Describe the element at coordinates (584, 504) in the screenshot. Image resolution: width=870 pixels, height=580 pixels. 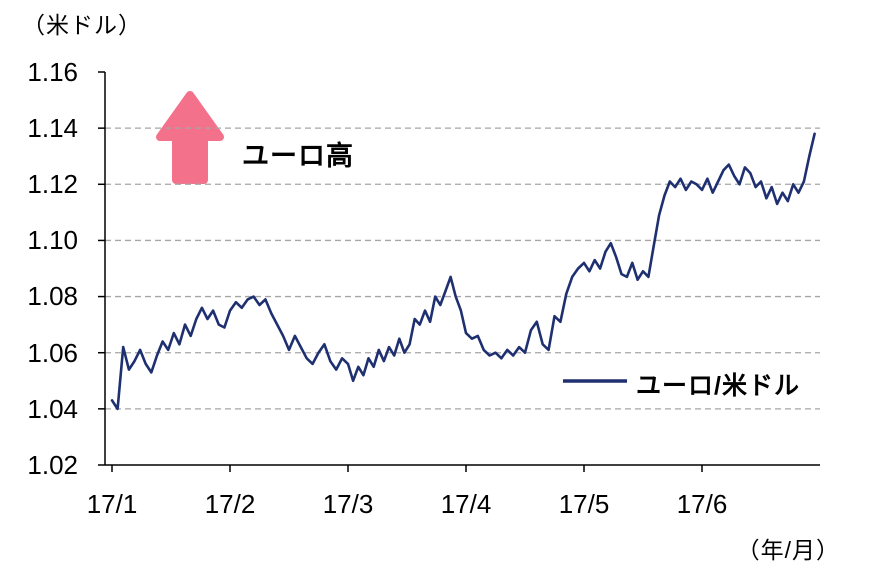
I see `x-axis-tick-label: 17/5` at that location.